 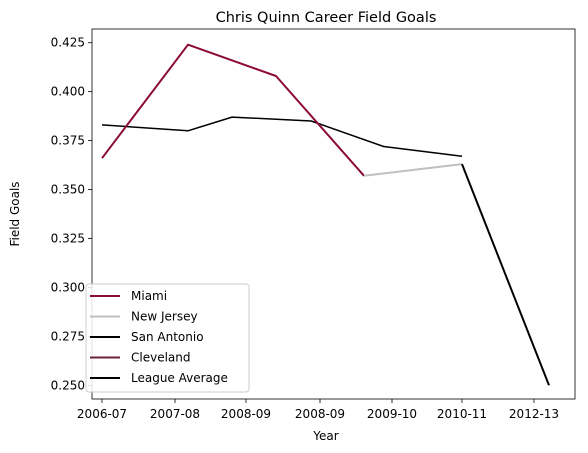 I want to click on y-tick-label: 0.275, so click(x=68, y=336).